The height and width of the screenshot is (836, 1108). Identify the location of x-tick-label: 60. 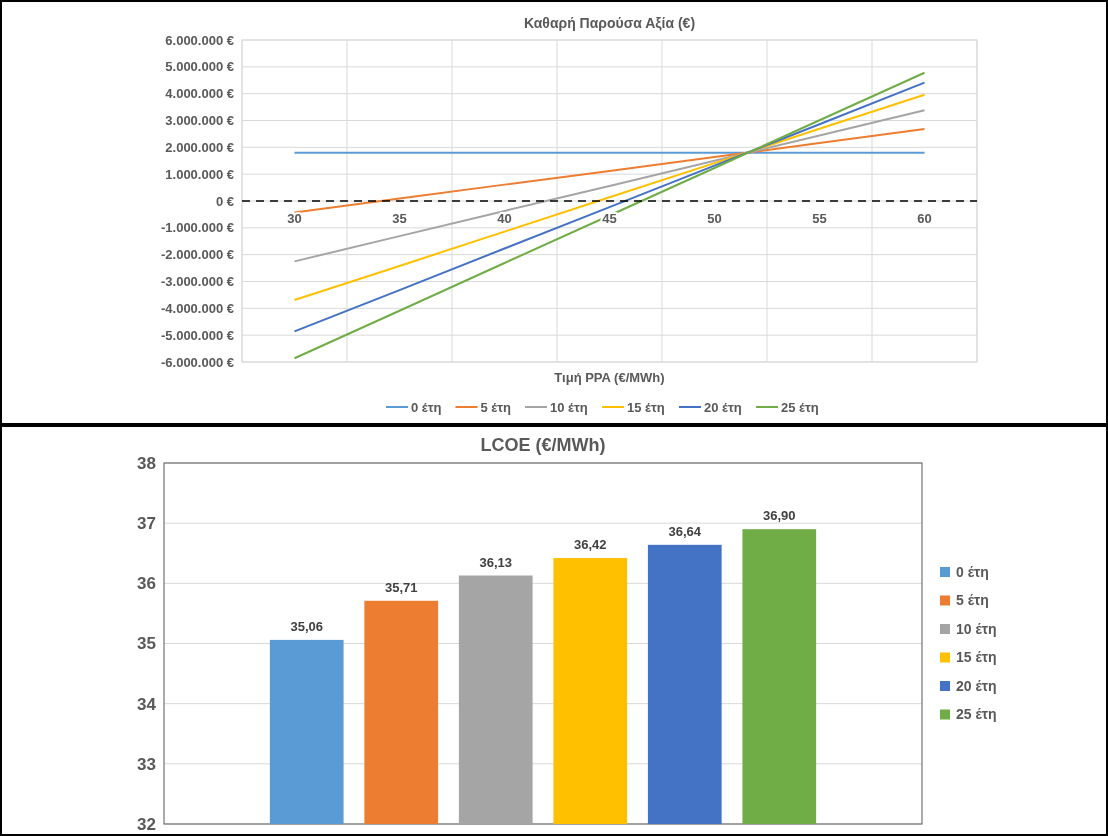
(924, 218).